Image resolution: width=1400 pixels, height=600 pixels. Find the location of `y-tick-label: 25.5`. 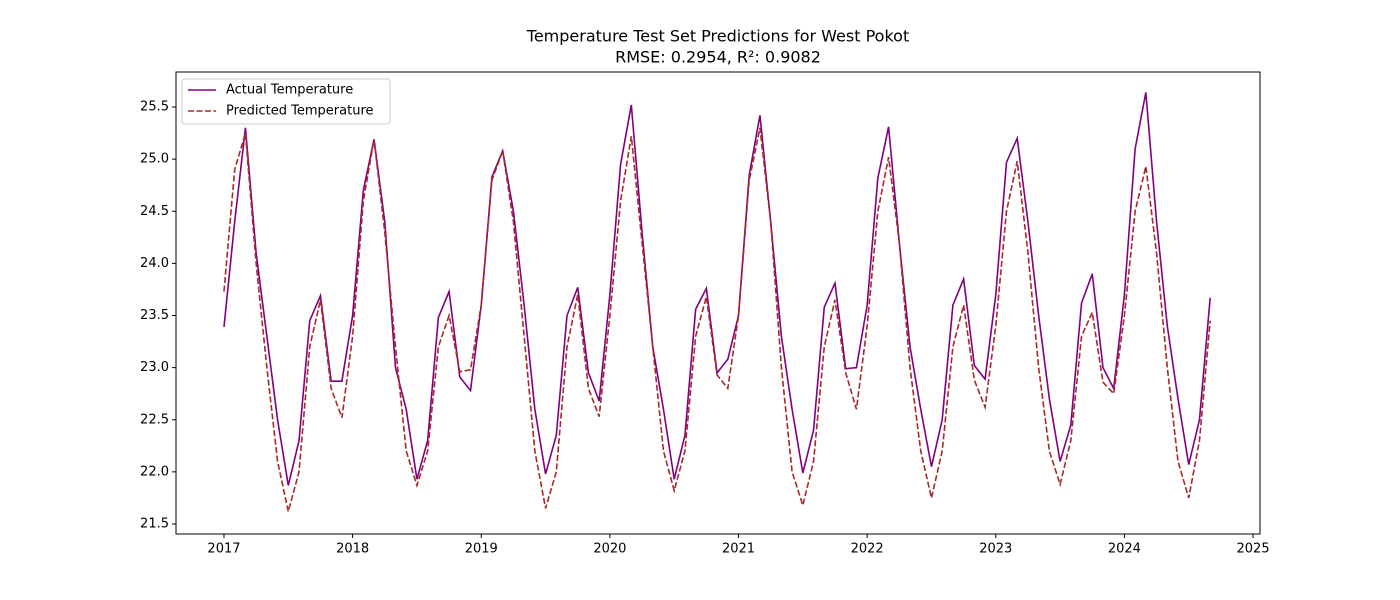

y-tick-label: 25.5 is located at coordinates (154, 107).